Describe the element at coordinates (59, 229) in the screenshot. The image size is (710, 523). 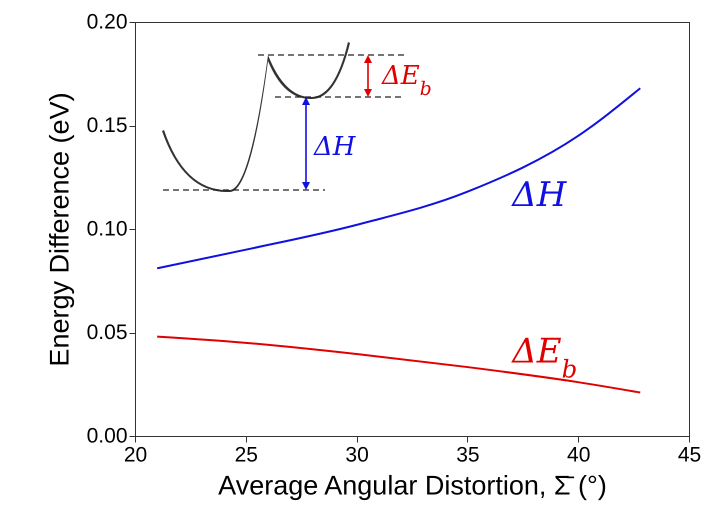
I see `y-axis-title: Energy Difference (eV)` at that location.